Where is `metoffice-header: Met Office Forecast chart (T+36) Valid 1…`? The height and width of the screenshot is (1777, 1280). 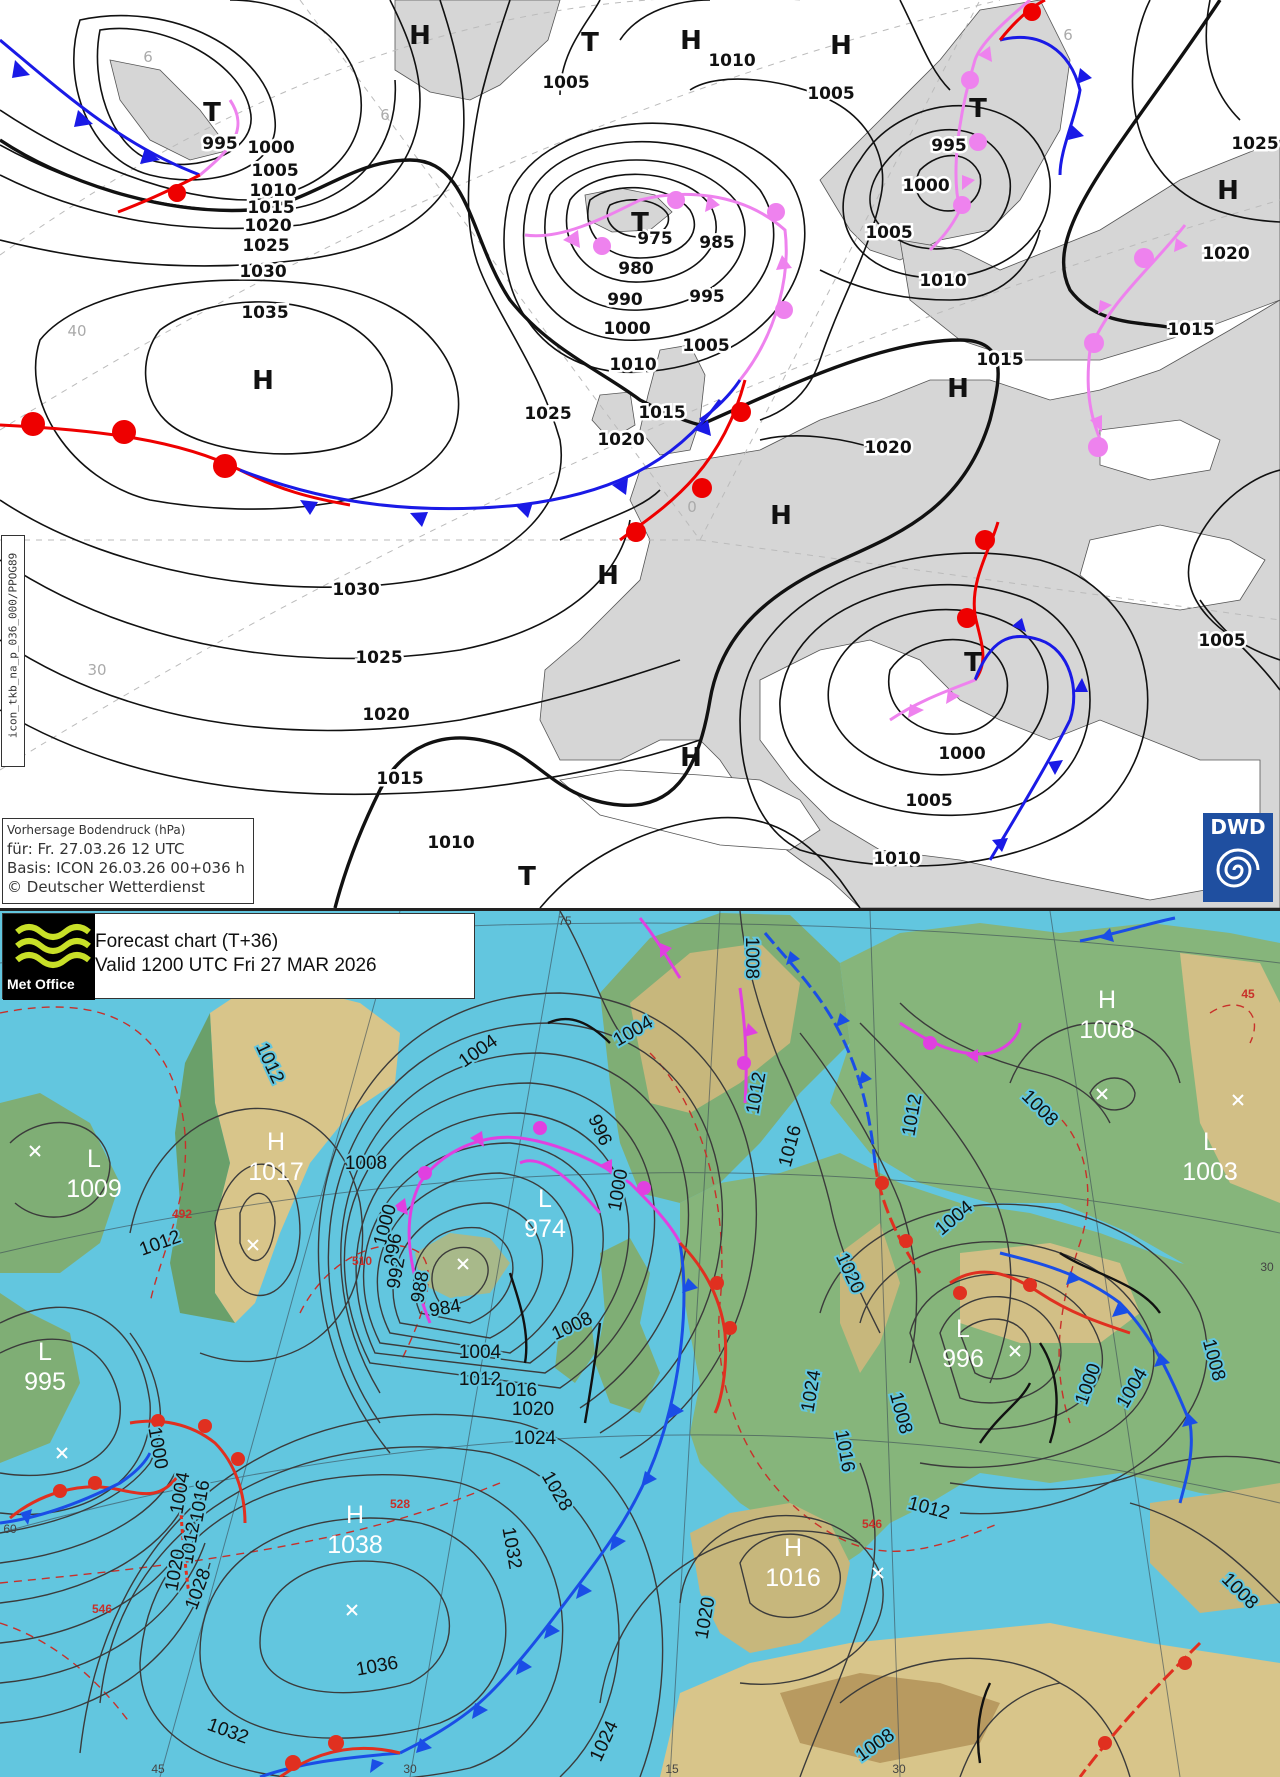 metoffice-header: Met Office Forecast chart (T+36) Valid 1… is located at coordinates (238, 956).